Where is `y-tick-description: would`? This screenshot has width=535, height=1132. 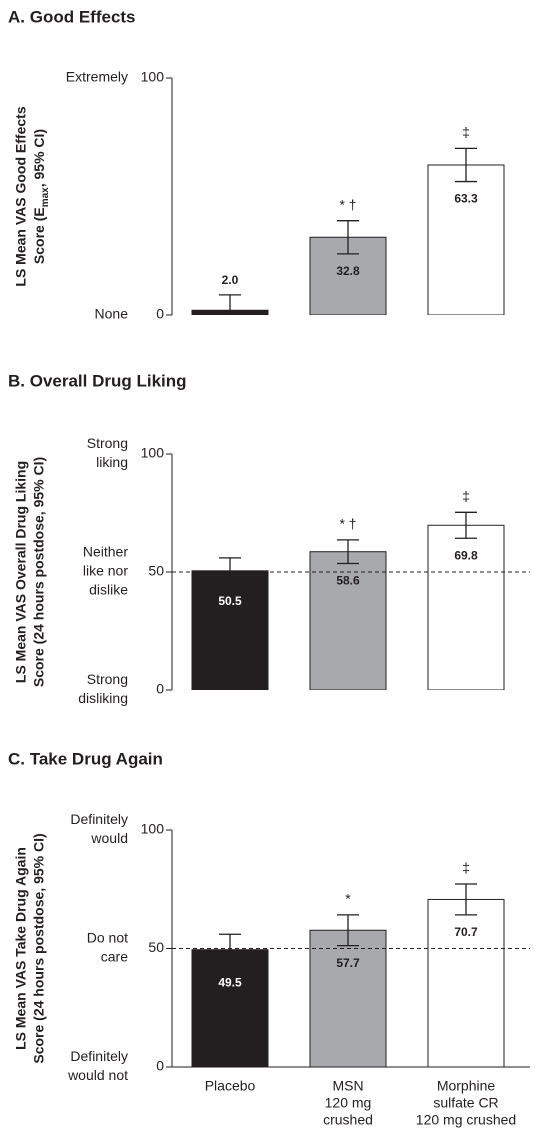
y-tick-description: would is located at coordinates (109, 838).